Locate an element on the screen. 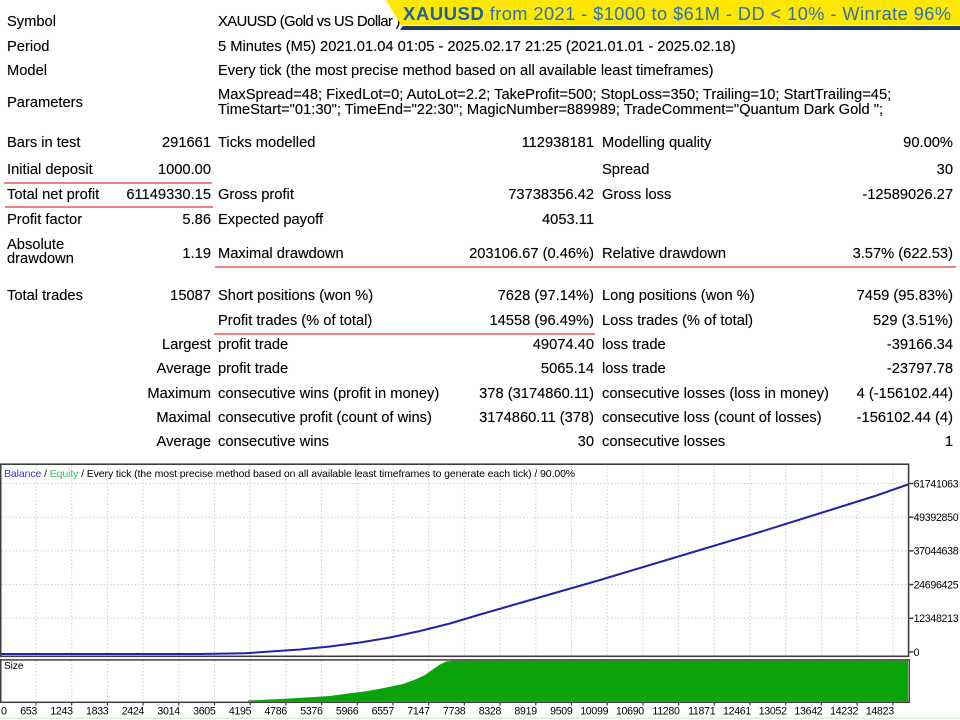 The height and width of the screenshot is (720, 960). svg-text: 5376 is located at coordinates (311, 712).